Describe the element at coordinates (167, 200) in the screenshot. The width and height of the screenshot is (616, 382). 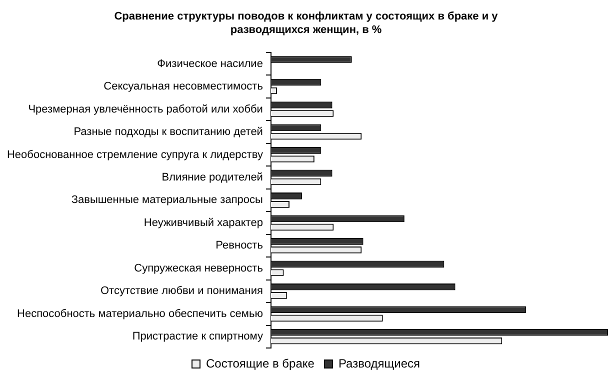
I see `y-tick-label: Завышенные материальные запросы` at that location.